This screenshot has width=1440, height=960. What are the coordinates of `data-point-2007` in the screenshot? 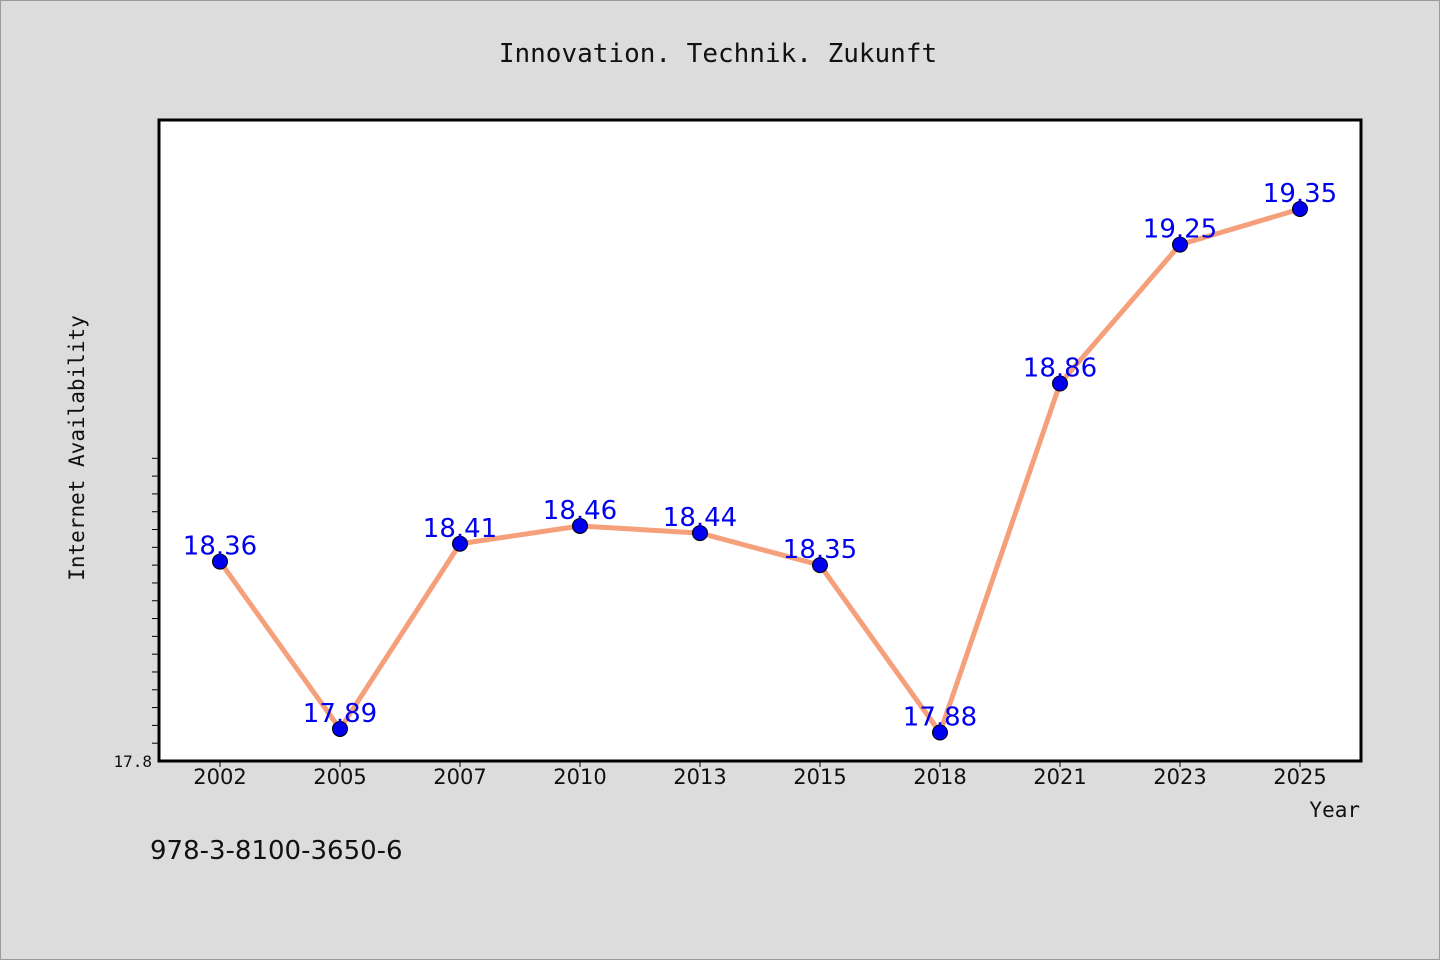 It's located at (460, 543).